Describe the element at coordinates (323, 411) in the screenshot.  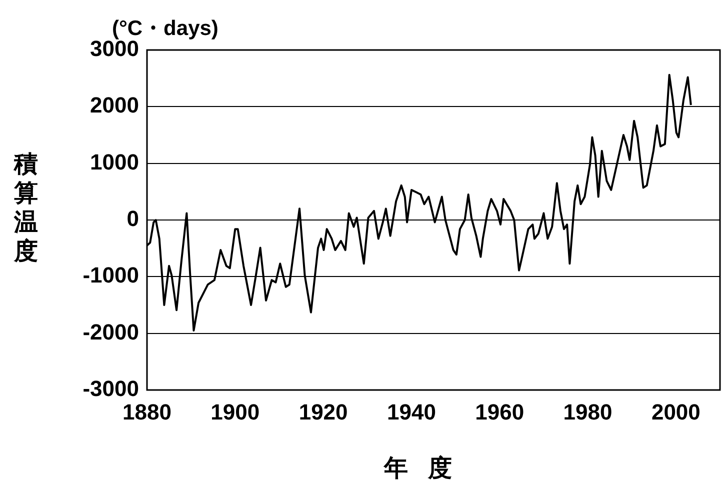
I see `x-tick-label: 1920` at that location.